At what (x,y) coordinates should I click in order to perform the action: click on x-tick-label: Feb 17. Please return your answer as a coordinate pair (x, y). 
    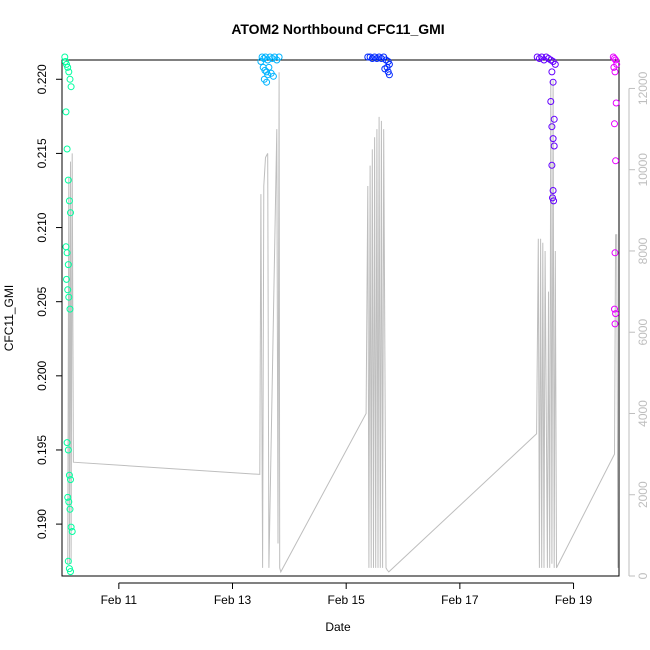
    Looking at the image, I should click on (460, 600).